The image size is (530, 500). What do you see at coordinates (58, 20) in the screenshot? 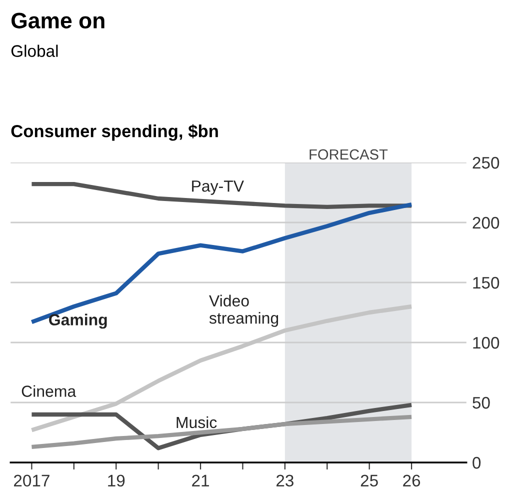
I see `chart-title: Game on` at bounding box center [58, 20].